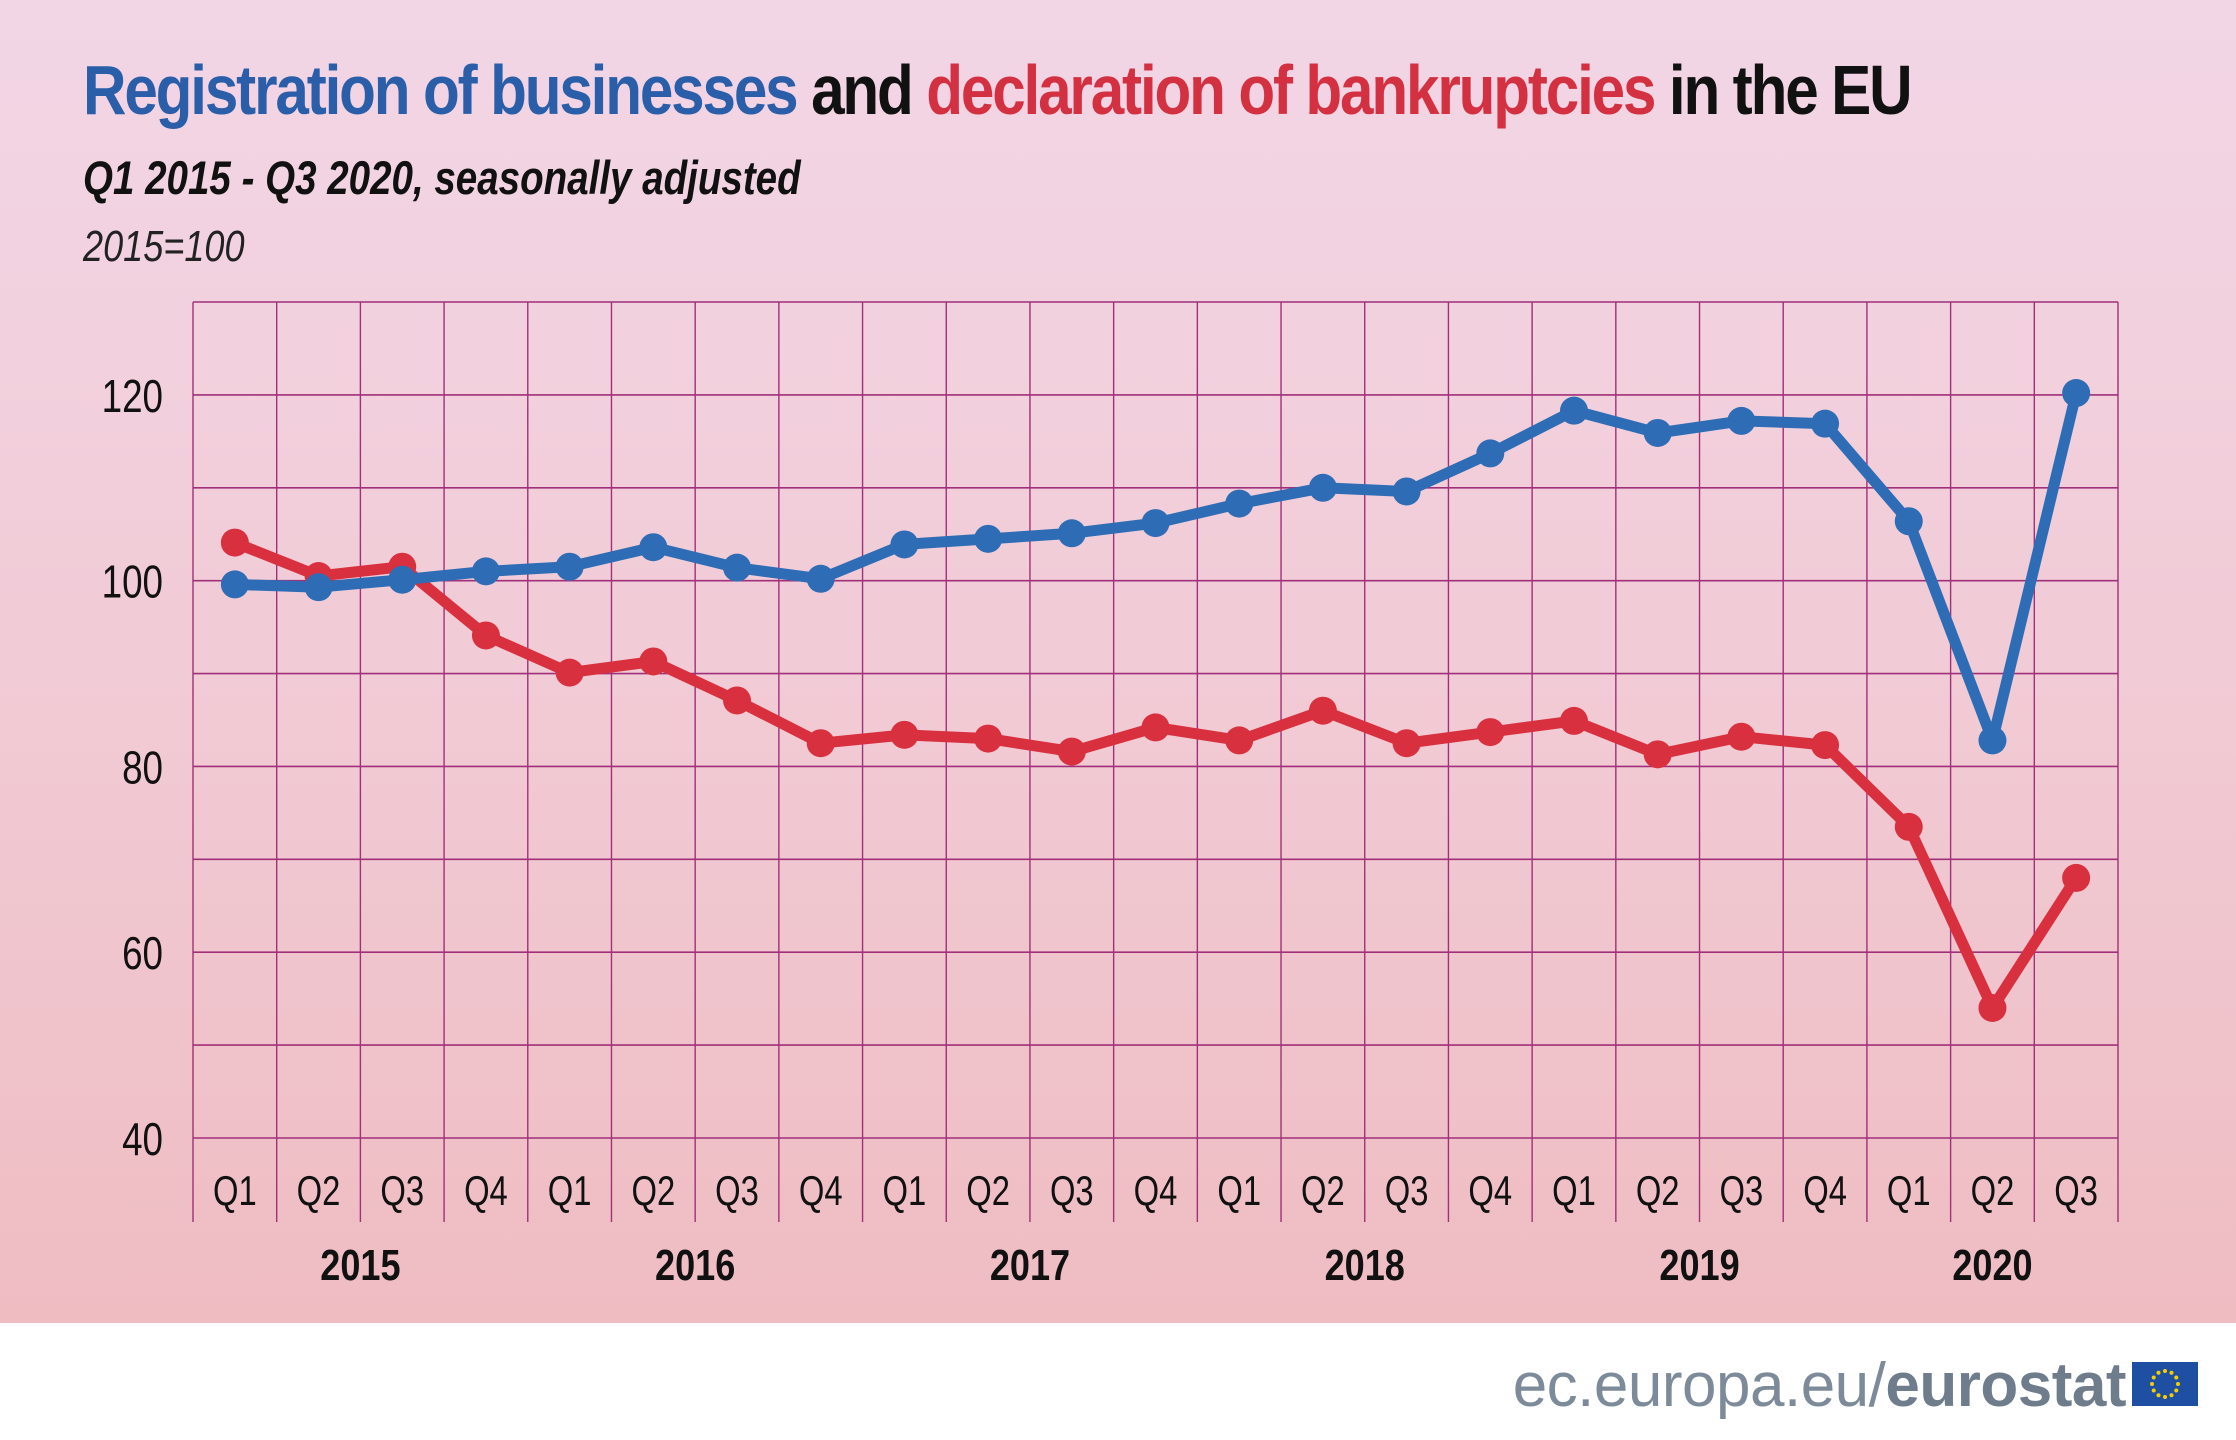 The width and height of the screenshot is (2236, 1440). What do you see at coordinates (142, 1139) in the screenshot?
I see `y-tick-label: 40` at bounding box center [142, 1139].